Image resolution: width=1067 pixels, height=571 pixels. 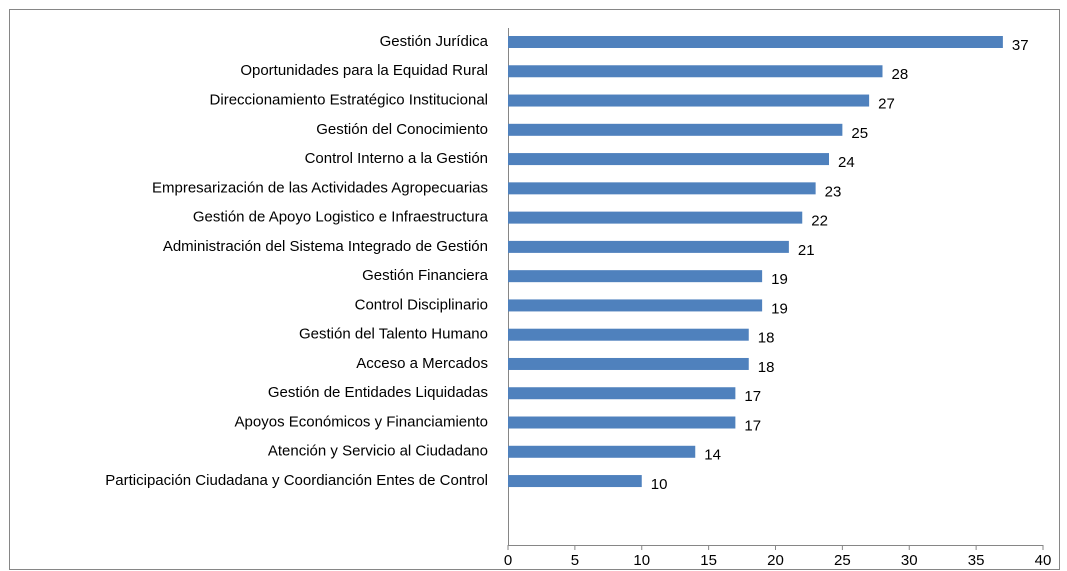 What do you see at coordinates (659, 484) in the screenshot?
I see `value-label: 10` at bounding box center [659, 484].